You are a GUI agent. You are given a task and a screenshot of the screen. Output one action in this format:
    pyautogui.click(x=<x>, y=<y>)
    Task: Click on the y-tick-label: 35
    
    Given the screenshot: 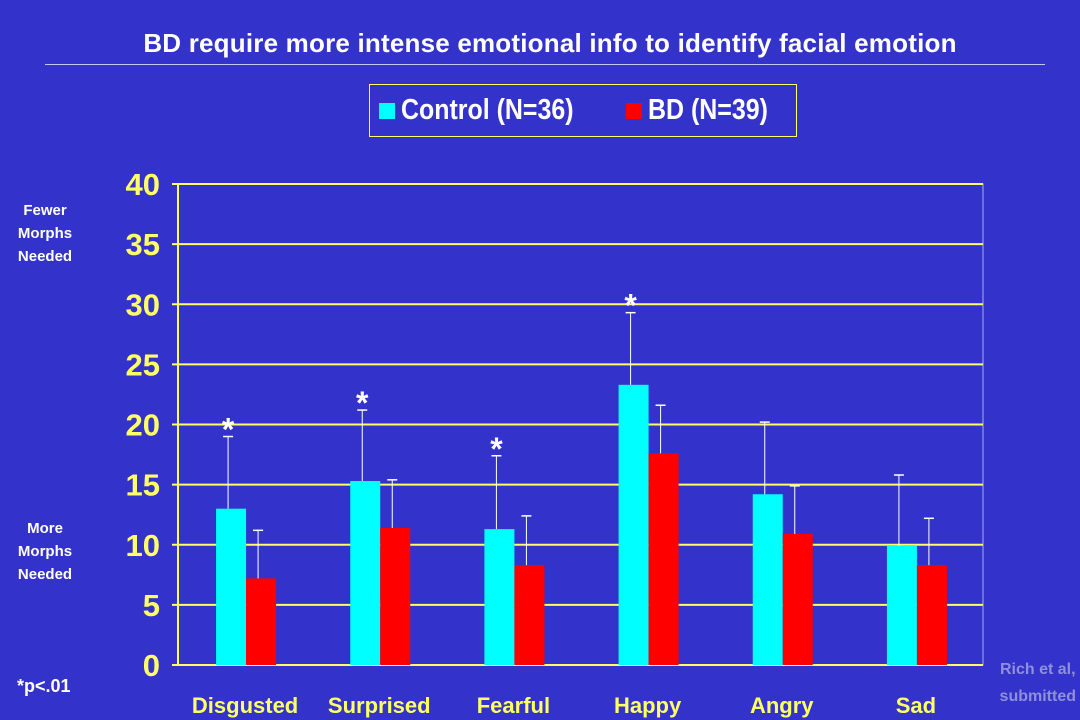 What is the action you would take?
    pyautogui.click(x=143, y=244)
    